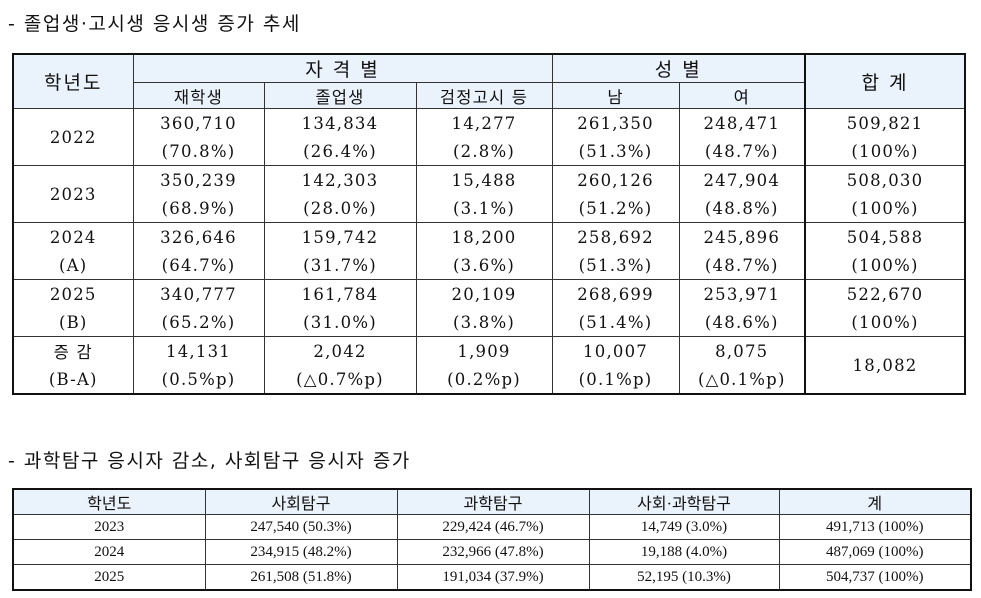 This screenshot has width=981, height=598. Describe the element at coordinates (742, 151) in the screenshot. I see `cell-ratio: (48.7%)` at that location.